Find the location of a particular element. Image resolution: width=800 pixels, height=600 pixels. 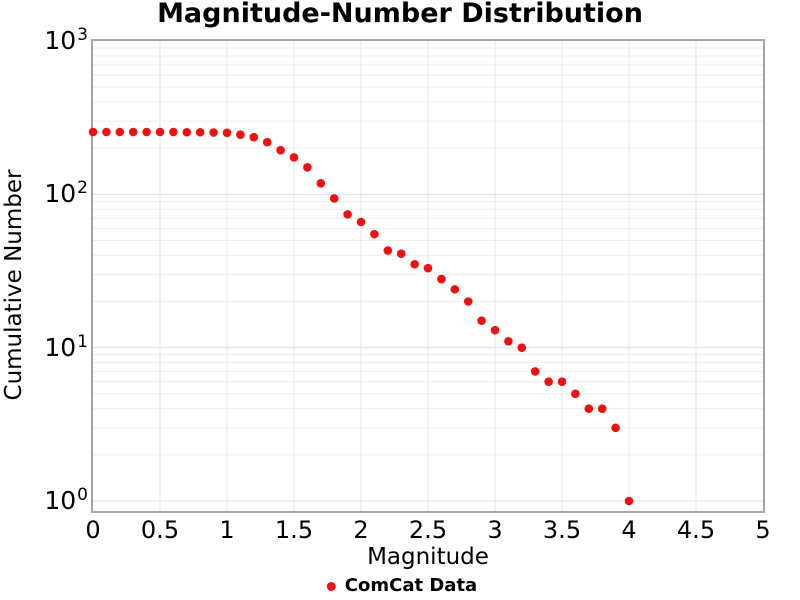

y-tick-exponent: 2 is located at coordinates (82, 188).